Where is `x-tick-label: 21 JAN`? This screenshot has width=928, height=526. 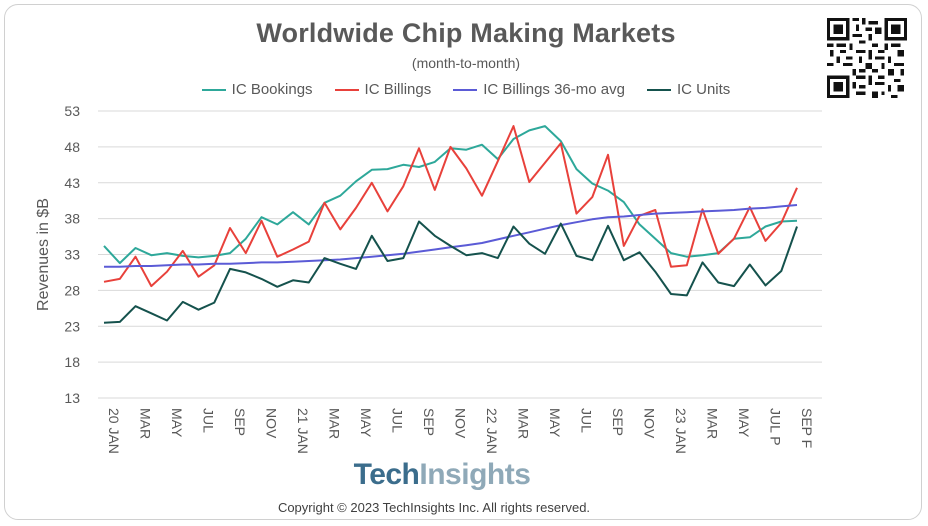 x-tick-label: 21 JAN is located at coordinates (303, 431).